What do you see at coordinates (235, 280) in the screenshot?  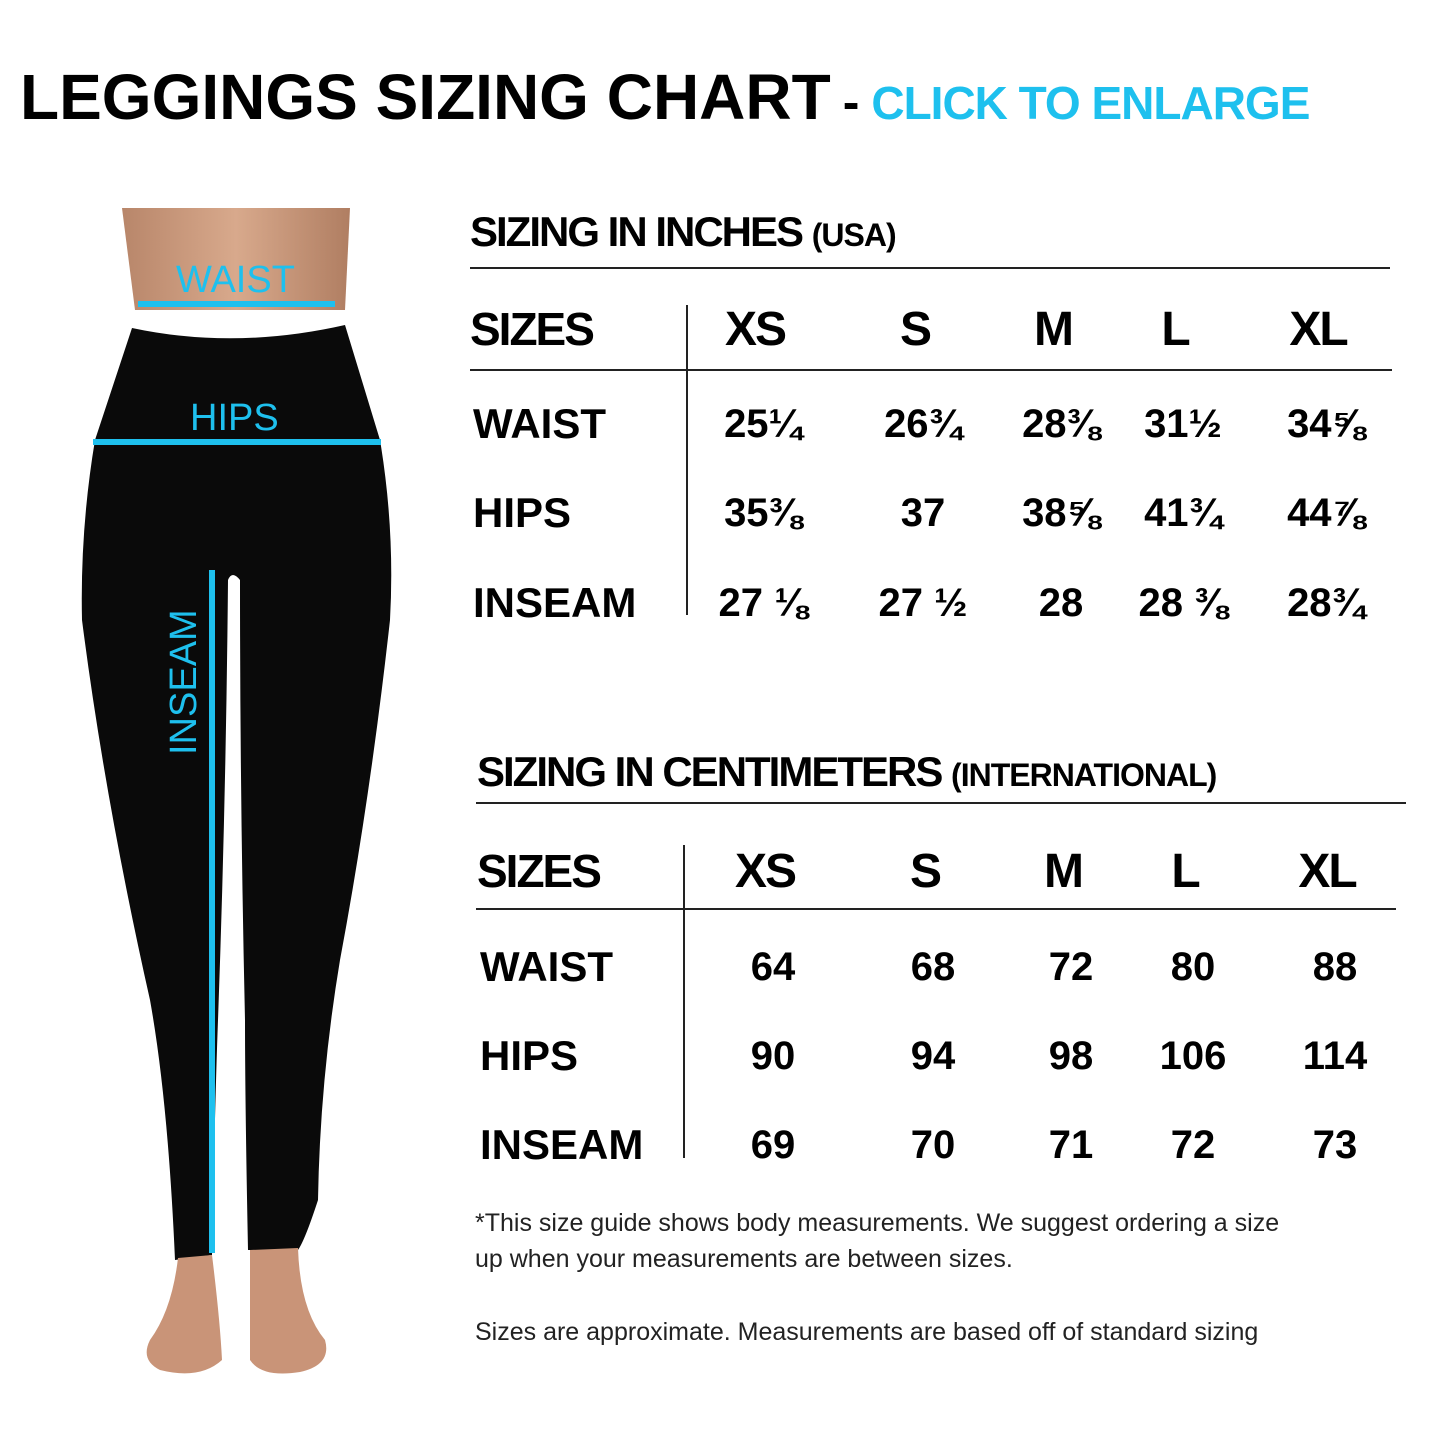 I see `waist-label: WAIST` at bounding box center [235, 280].